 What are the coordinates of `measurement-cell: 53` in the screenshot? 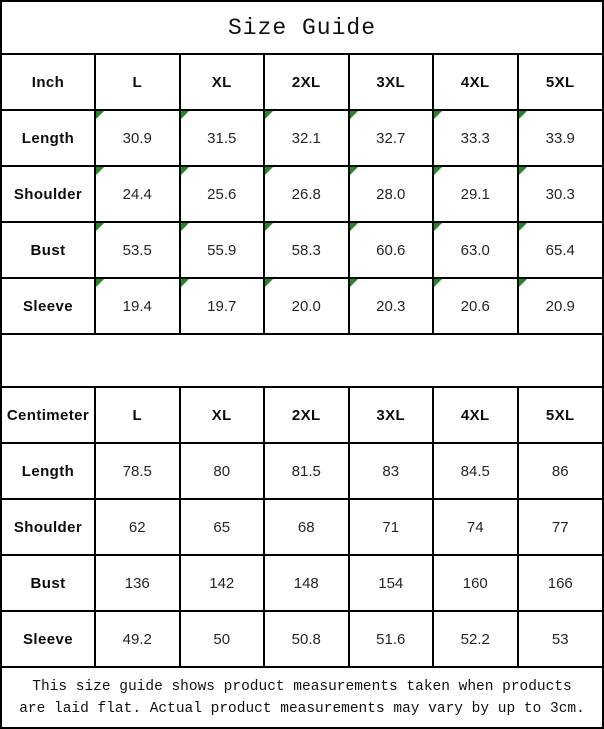 It's located at (559, 639).